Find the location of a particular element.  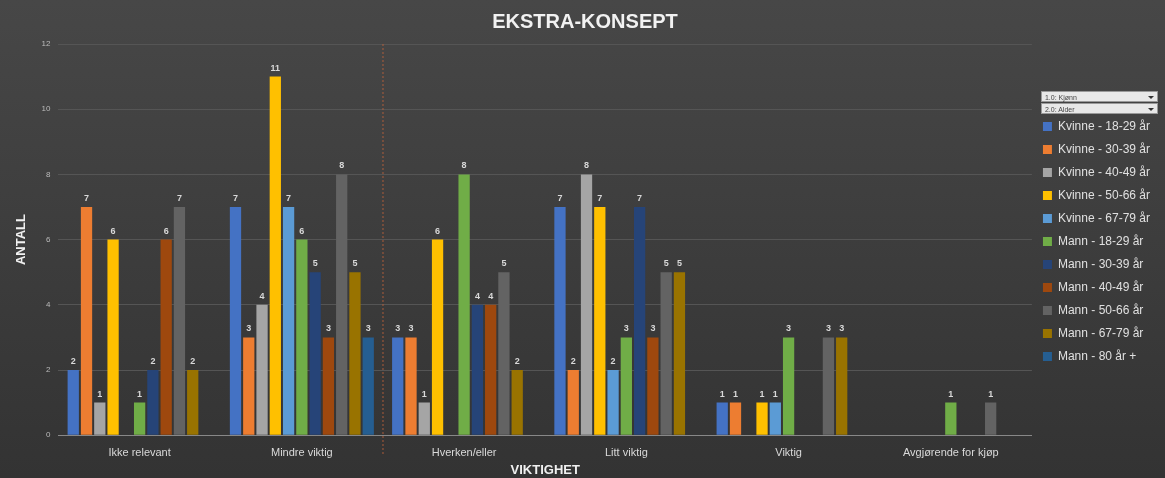

y-tick-label: 2 is located at coordinates (49, 370).